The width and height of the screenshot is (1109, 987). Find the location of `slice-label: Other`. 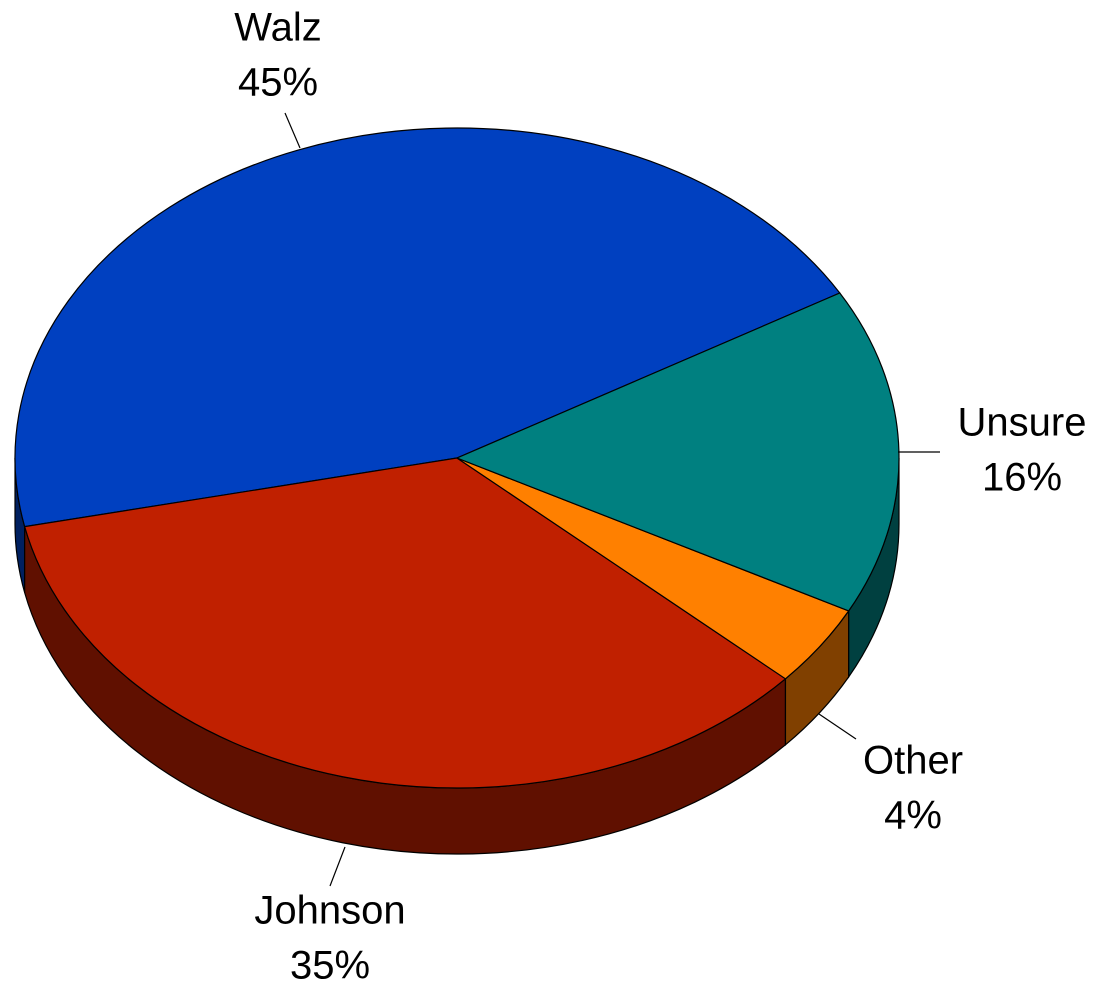

slice-label: Other is located at coordinates (913, 761).